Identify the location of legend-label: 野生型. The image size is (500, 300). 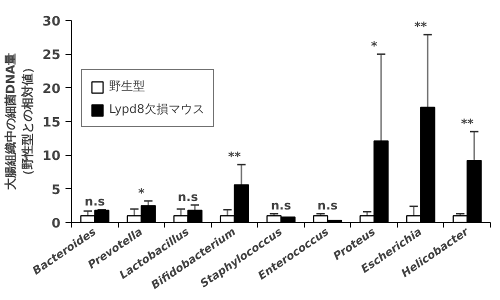
(127, 86).